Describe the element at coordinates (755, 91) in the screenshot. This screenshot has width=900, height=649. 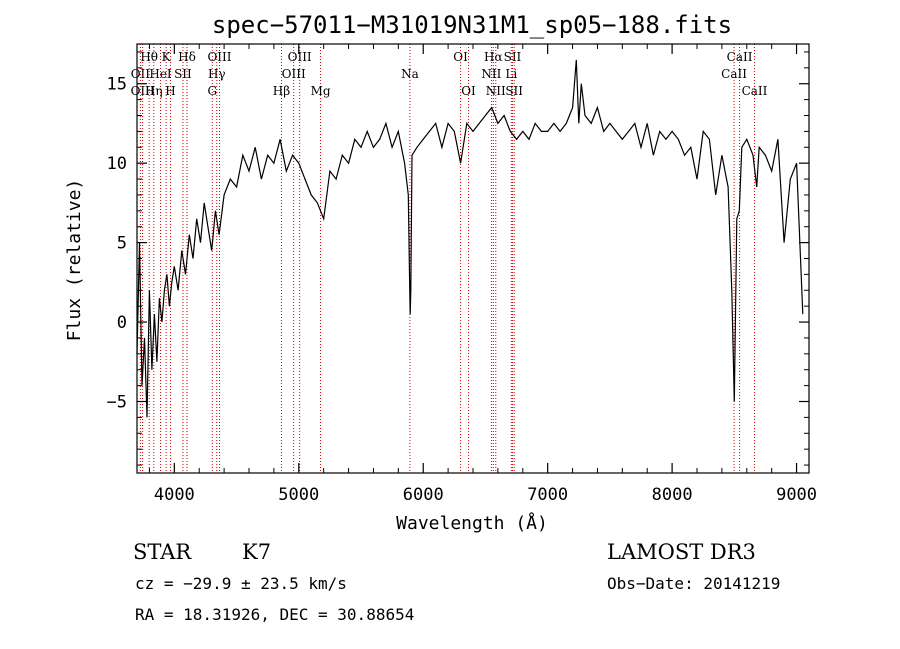
I see `marker-label-27: CaII` at that location.